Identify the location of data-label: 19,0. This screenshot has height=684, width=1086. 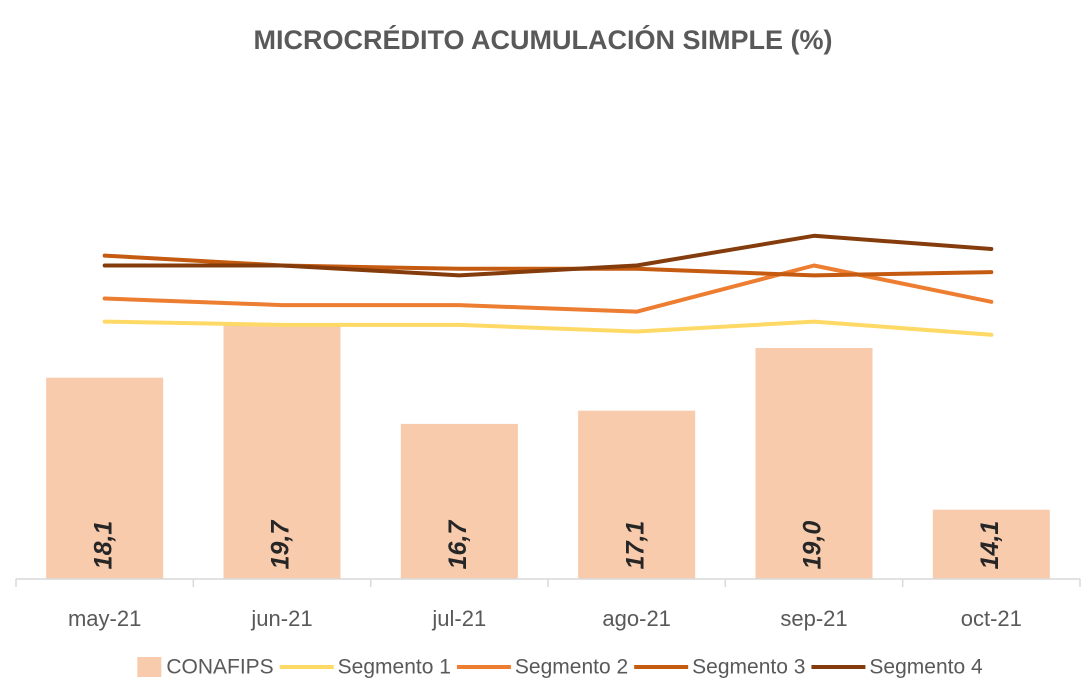
(813, 545).